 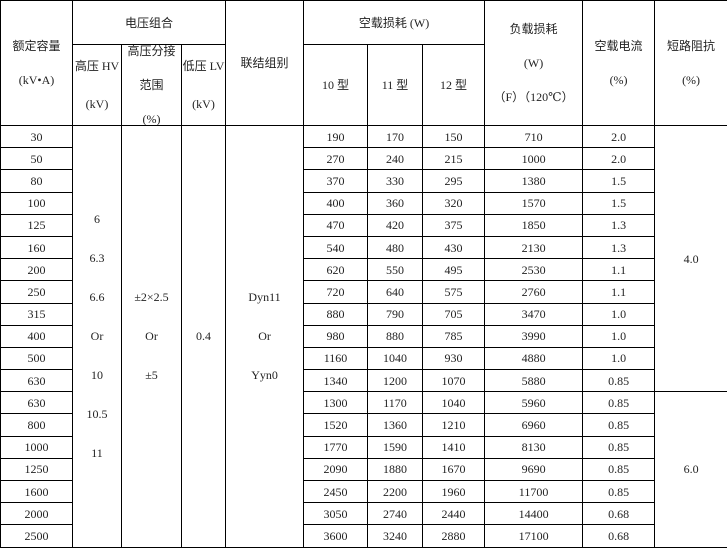 What do you see at coordinates (394, 23) in the screenshot?
I see `header-no-load-loss: 空载损耗 (W)` at bounding box center [394, 23].